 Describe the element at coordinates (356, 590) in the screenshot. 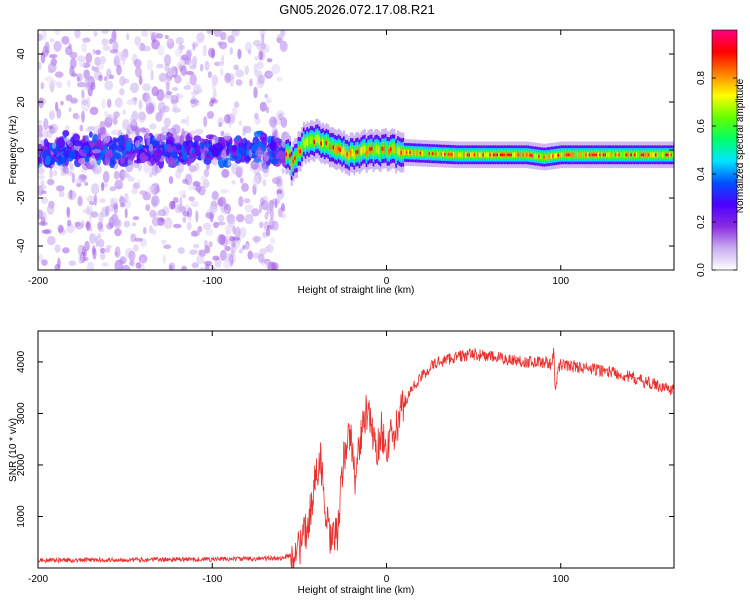

I see `snr-xlabel: Height of straight line (km)` at that location.